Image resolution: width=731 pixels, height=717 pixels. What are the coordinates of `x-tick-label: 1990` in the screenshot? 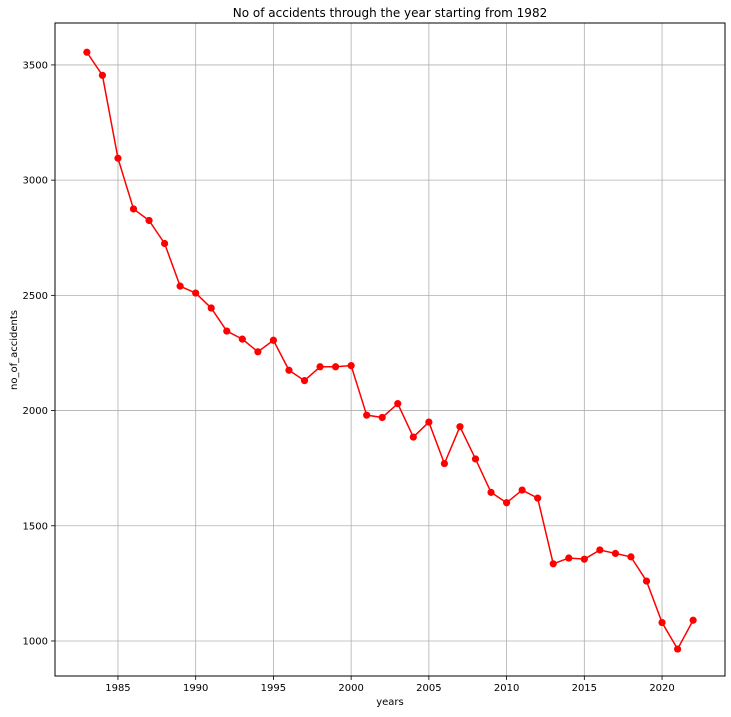 It's located at (195, 688).